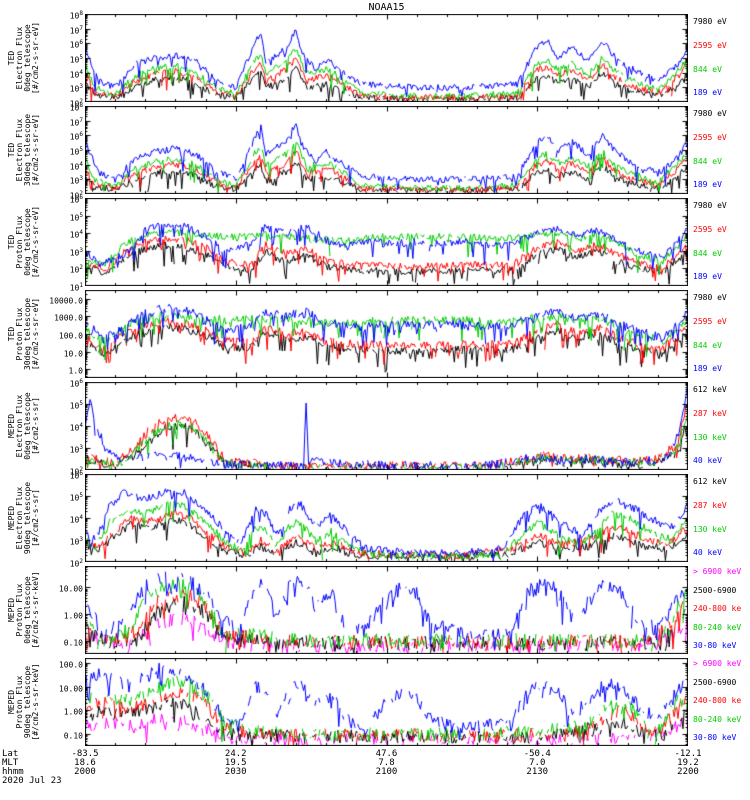 This screenshot has width=750, height=800. Describe the element at coordinates (10, 763) in the screenshot. I see `footer-row-label: MLT` at that location.